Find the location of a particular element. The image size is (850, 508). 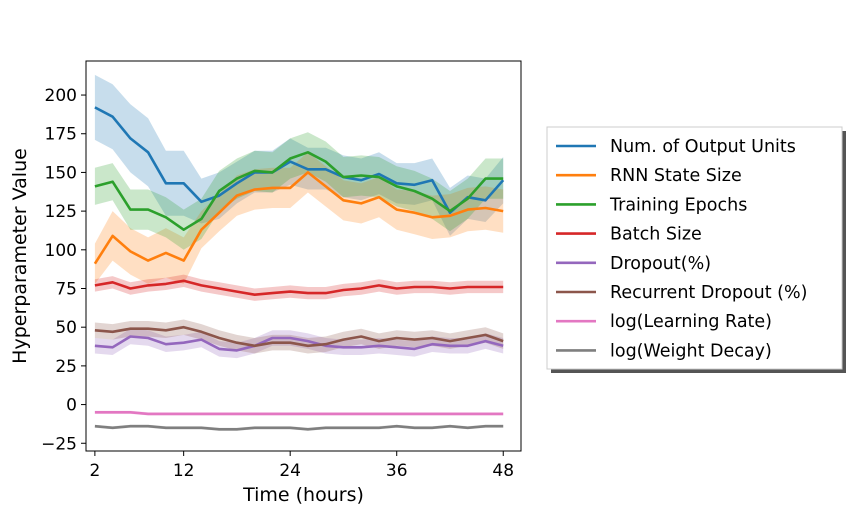

line-recurrent-dropout is located at coordinates (299, 336).